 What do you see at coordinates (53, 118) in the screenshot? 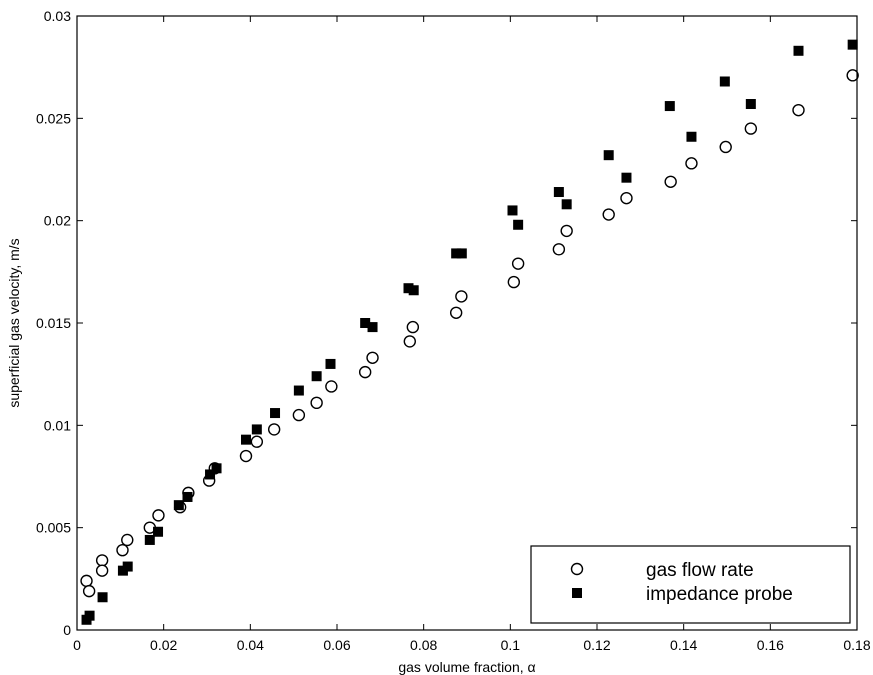
I see `y-tick-label: 0.025` at bounding box center [53, 118].